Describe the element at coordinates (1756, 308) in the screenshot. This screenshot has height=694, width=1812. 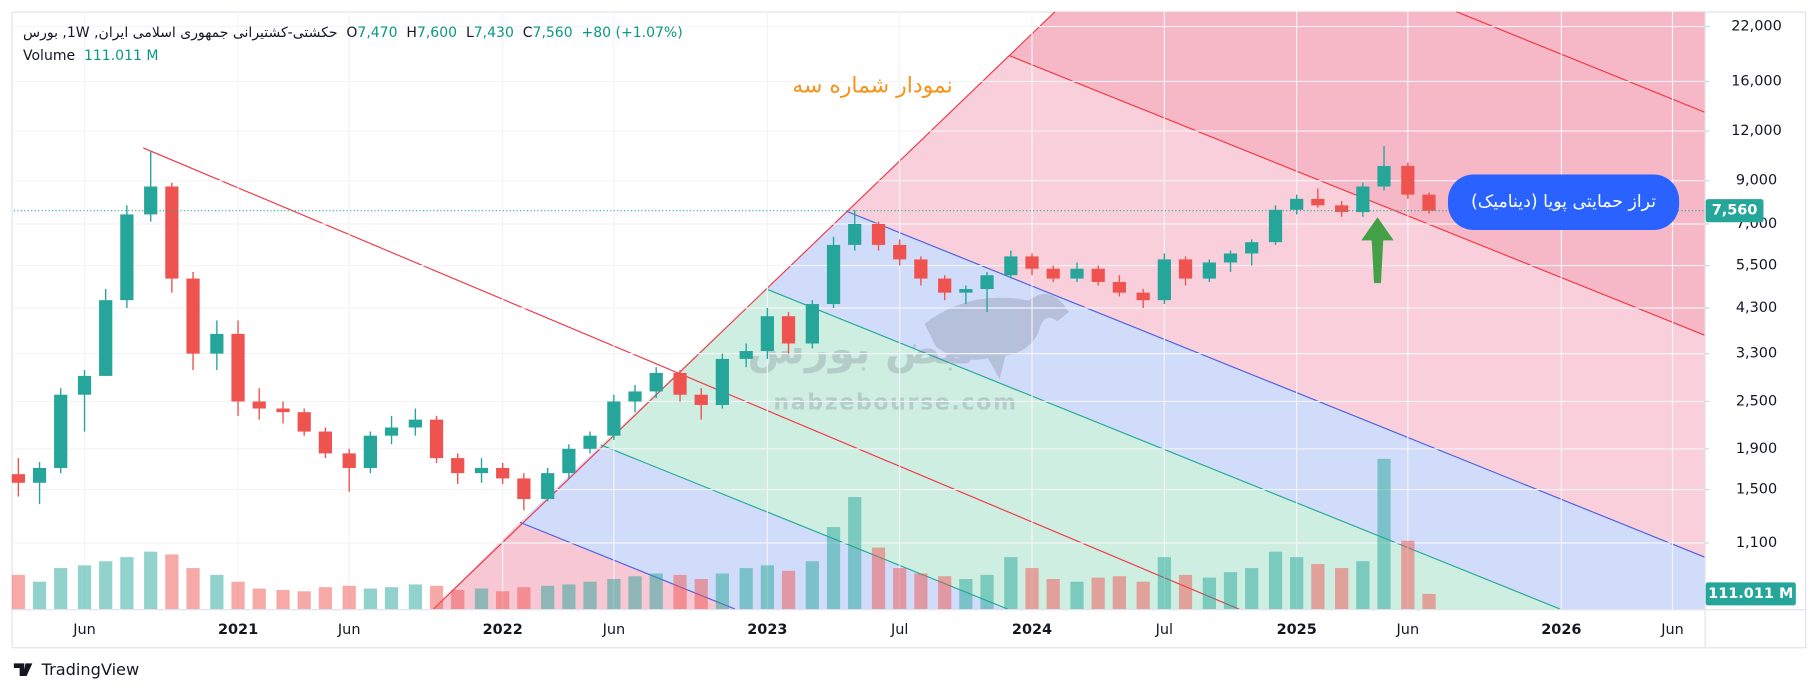
I see `y-tick-label: 4,300` at that location.